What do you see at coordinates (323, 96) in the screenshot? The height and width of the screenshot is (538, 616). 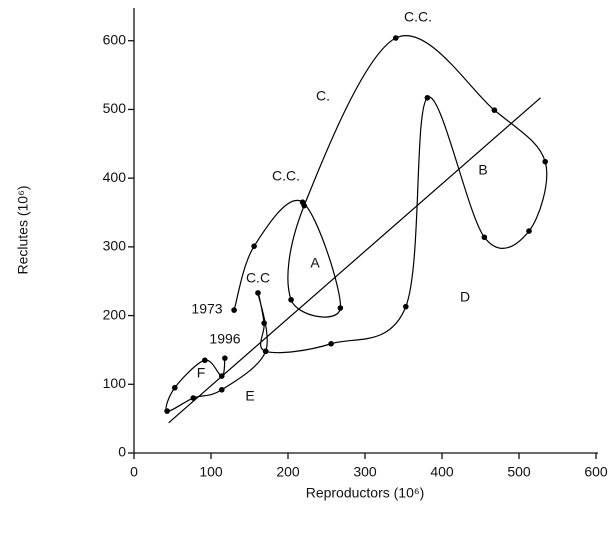 I see `annotation: C.` at bounding box center [323, 96].